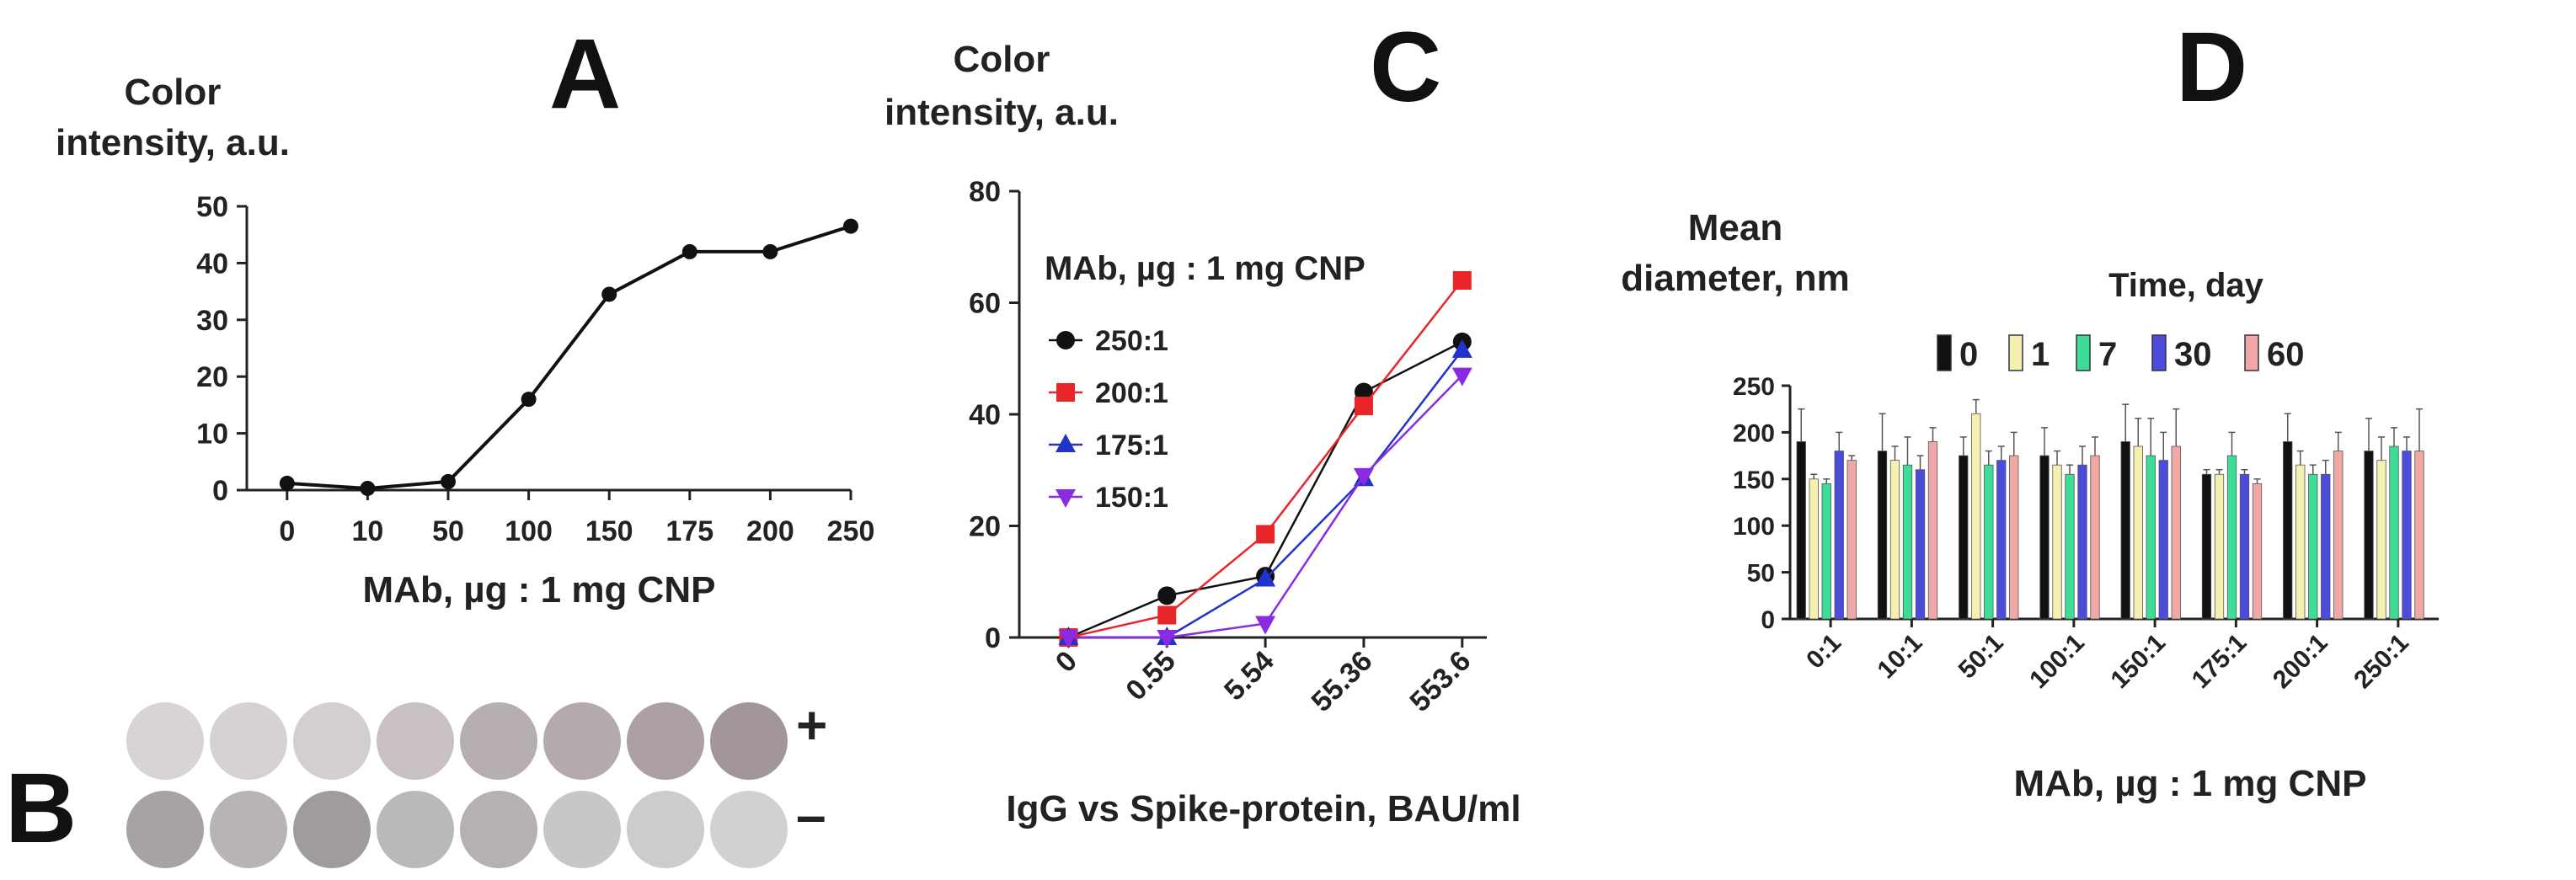 The width and height of the screenshot is (2576, 880). I want to click on panel-d-x-tick-label: 200:1, so click(2300, 662).